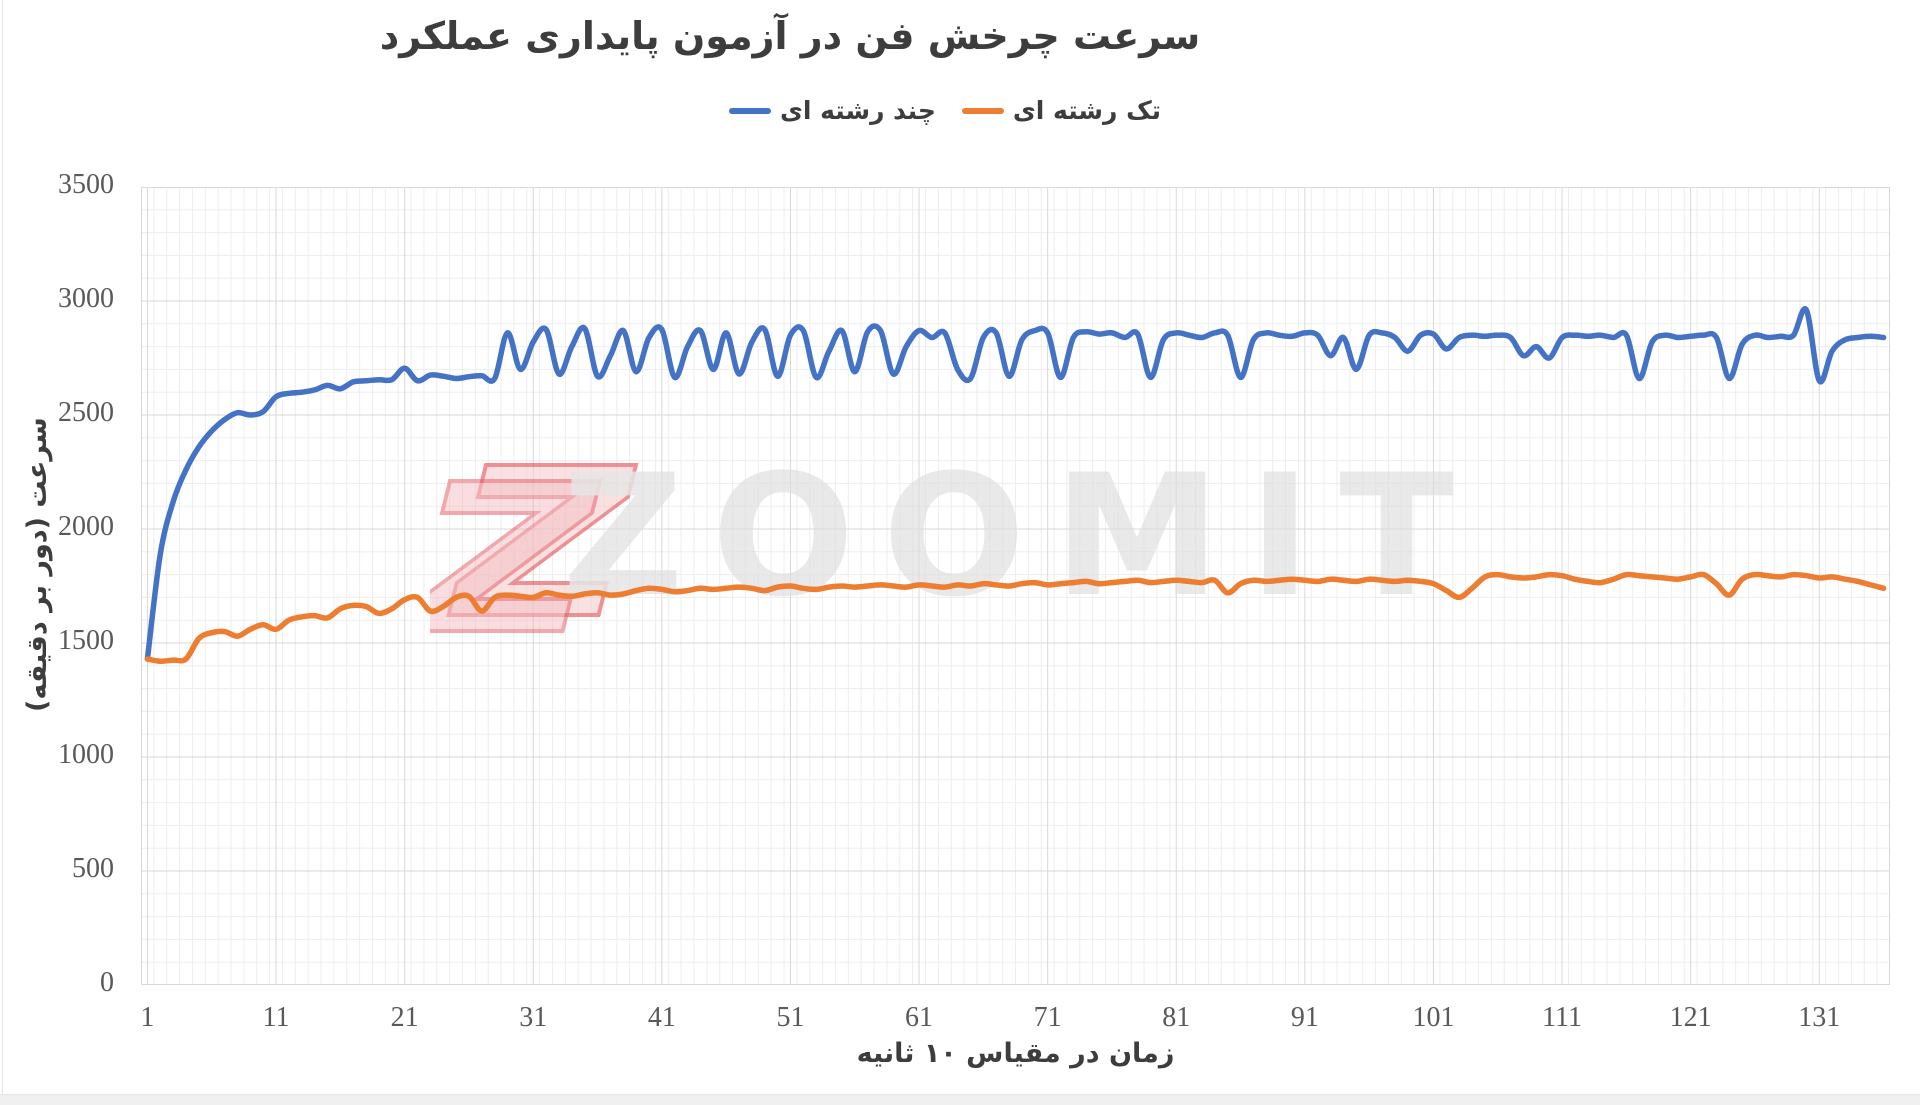  I want to click on legend-swatch-multi-thread-icon, so click(749, 110).